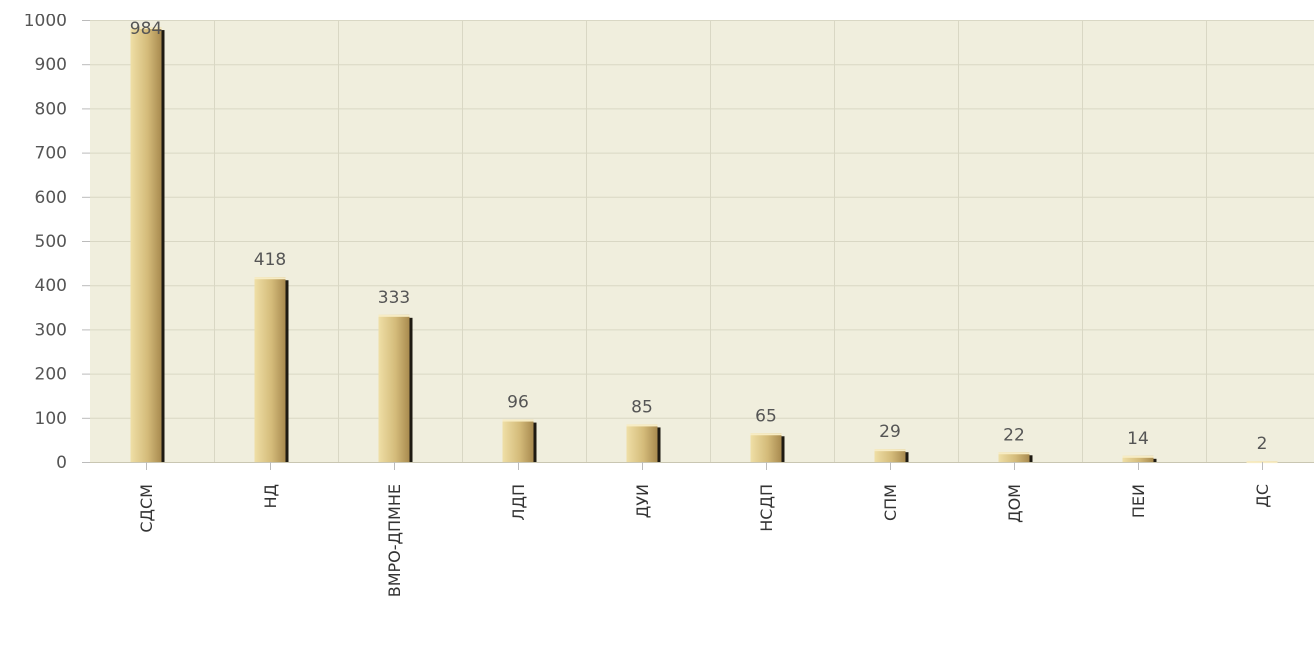 The width and height of the screenshot is (1314, 646). I want to click on y-tick-label: 100, so click(51, 419).